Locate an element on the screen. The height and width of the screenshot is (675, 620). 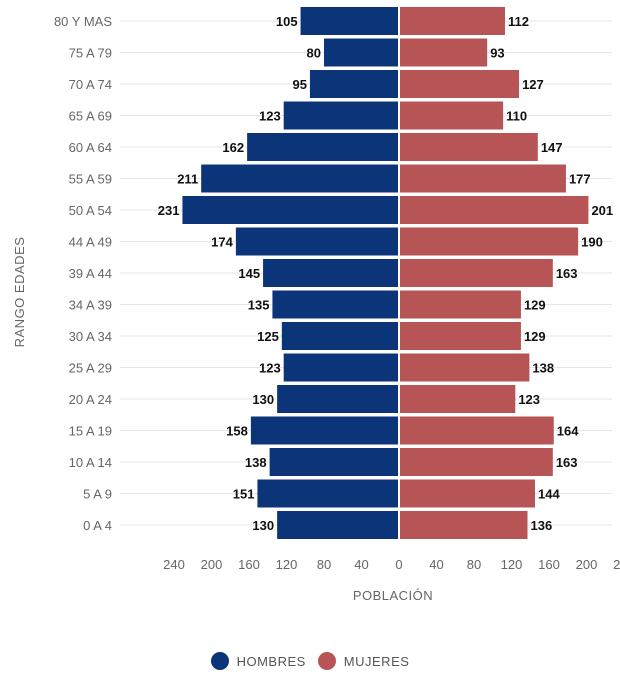
value-label-hombres: 105 is located at coordinates (287, 21).